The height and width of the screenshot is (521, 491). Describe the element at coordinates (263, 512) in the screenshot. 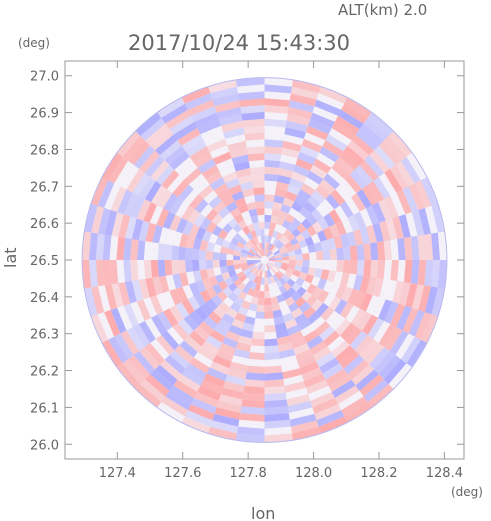

I see `x-axis-label: lon` at that location.